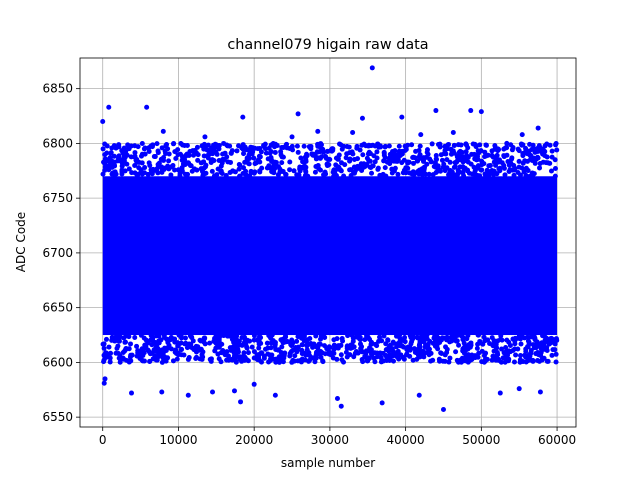 This screenshot has width=640, height=480. What do you see at coordinates (481, 440) in the screenshot?
I see `x-tick-label: 50000` at bounding box center [481, 440].